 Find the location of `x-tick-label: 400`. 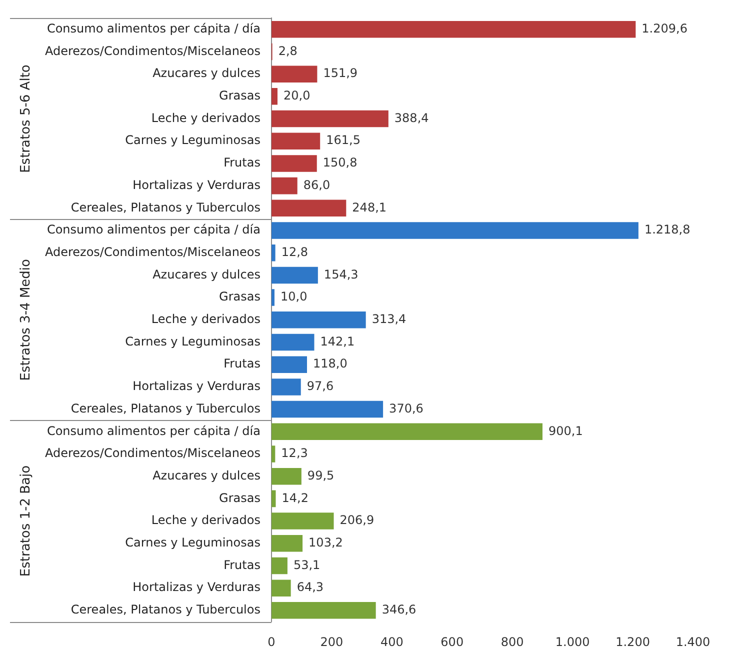

x-tick-label: 400 is located at coordinates (392, 641).